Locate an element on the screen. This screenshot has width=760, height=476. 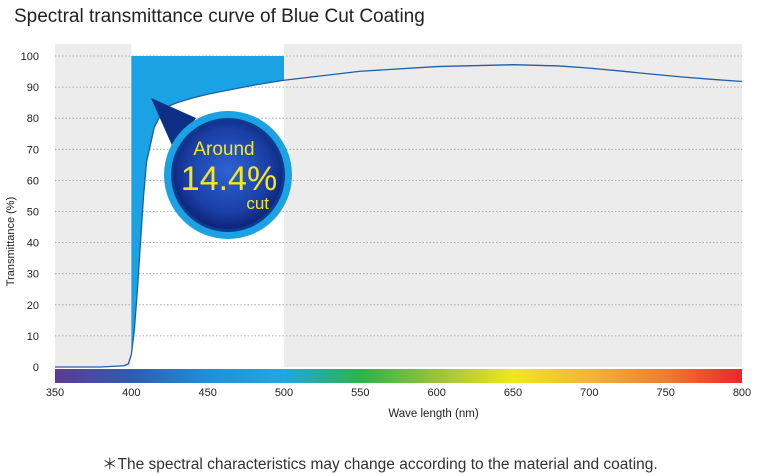
x-tick-label-500: 500 is located at coordinates (284, 393).